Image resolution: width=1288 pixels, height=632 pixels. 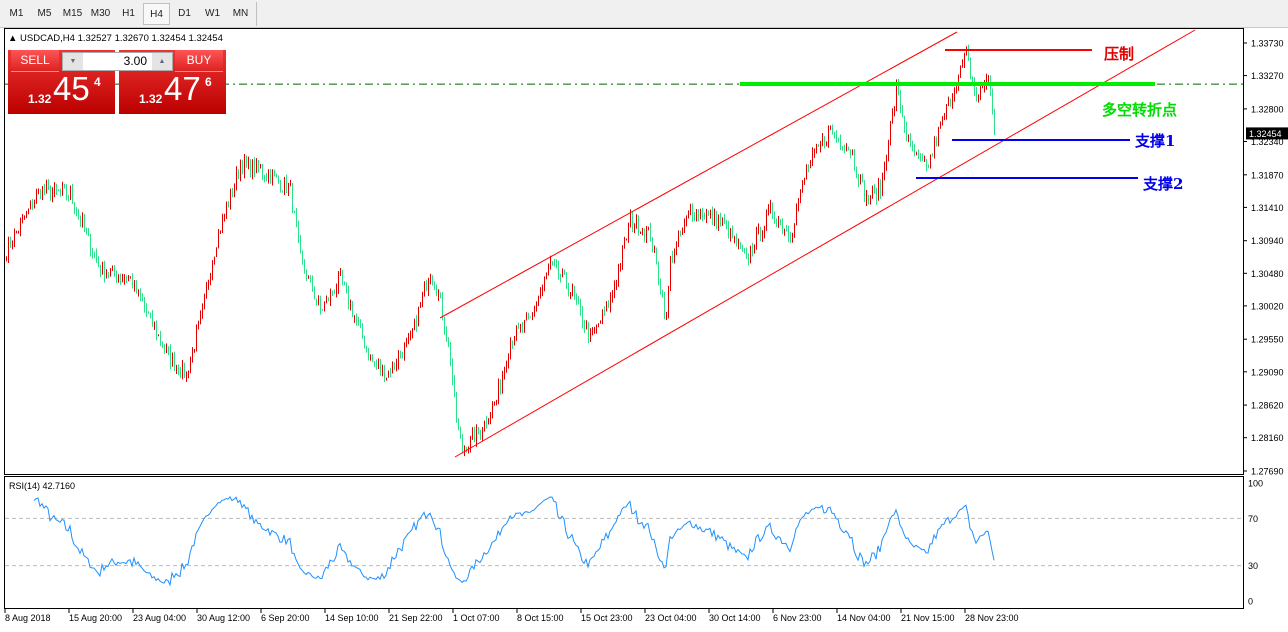 I want to click on timeframe-tab-m15: M15, so click(x=72, y=13).